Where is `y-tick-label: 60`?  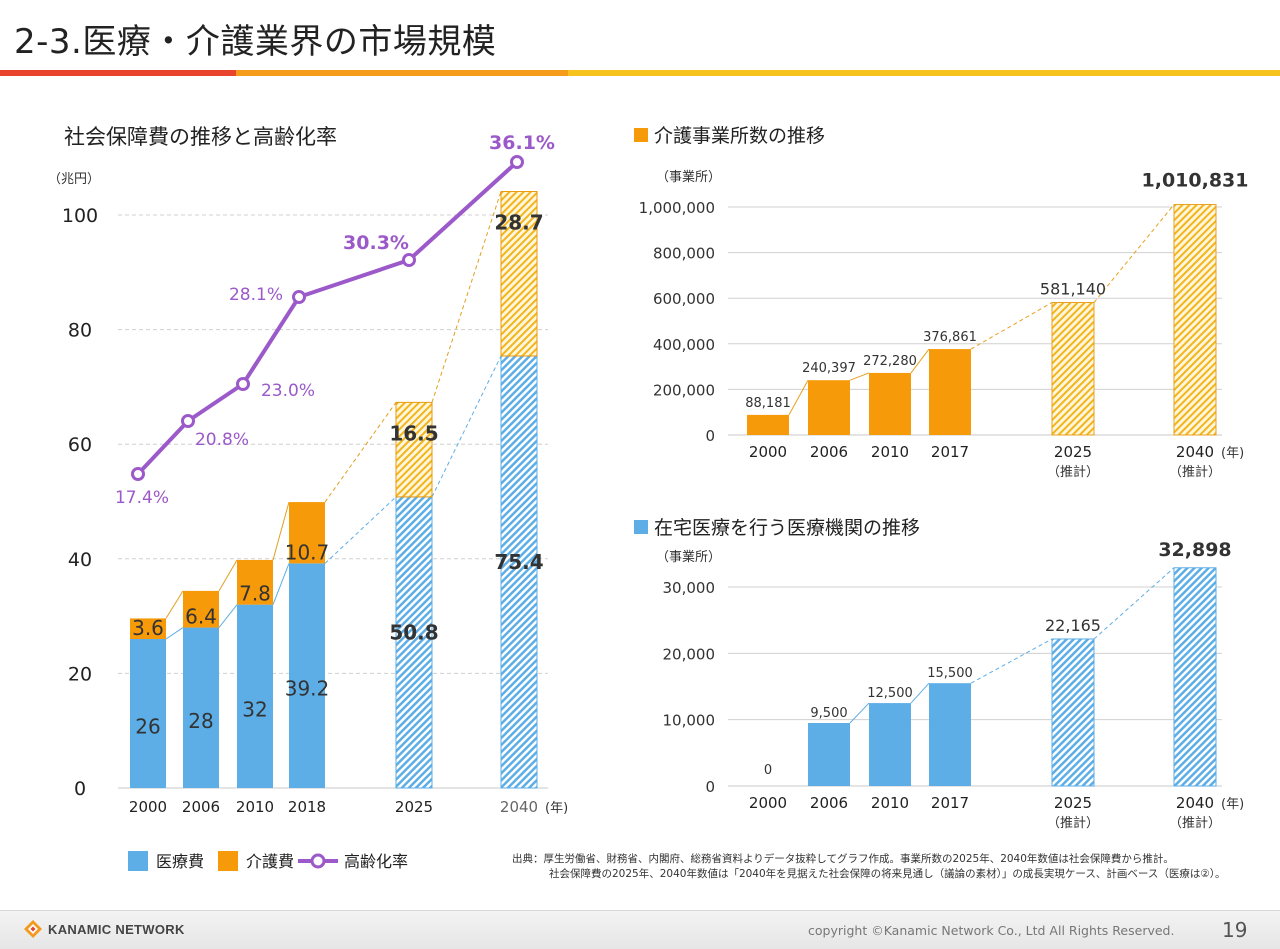
y-tick-label: 60 is located at coordinates (80, 445).